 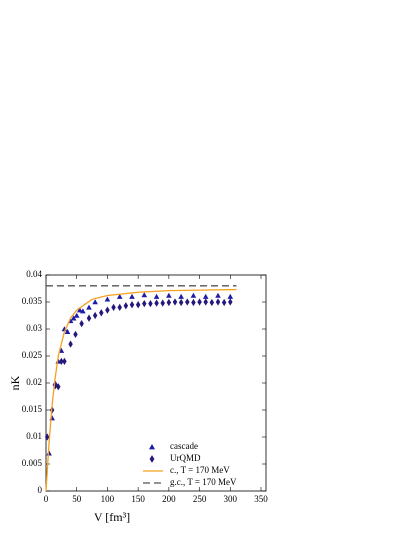 What do you see at coordinates (112, 517) in the screenshot?
I see `x-axis-label: V [fm³]` at bounding box center [112, 517].